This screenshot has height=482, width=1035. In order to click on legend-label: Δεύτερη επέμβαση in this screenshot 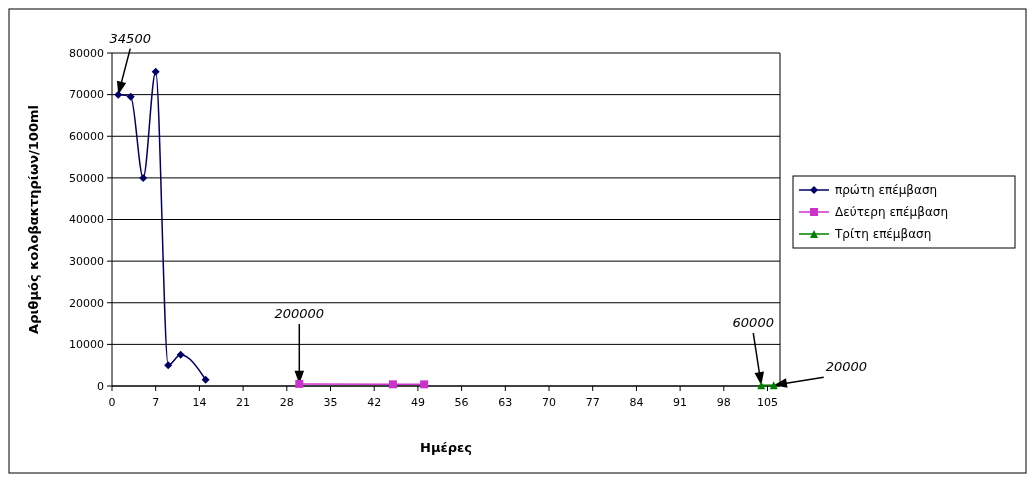, I will do `click(891, 212)`.